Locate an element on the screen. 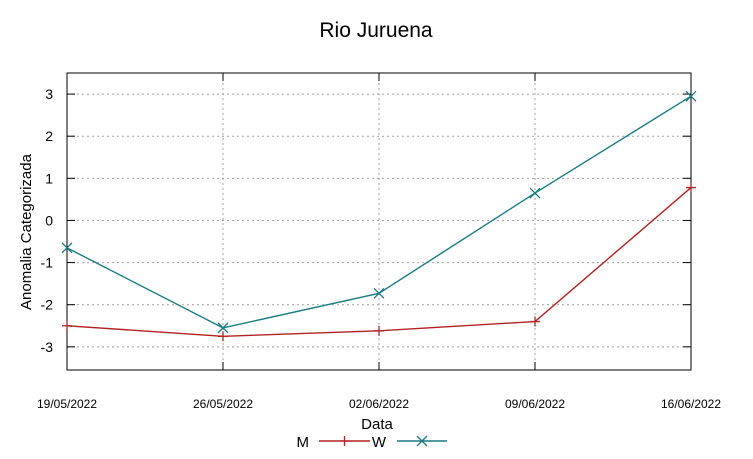 Image resolution: width=753 pixels, height=459 pixels. x-tick-label: 26/05/2022 is located at coordinates (223, 404).